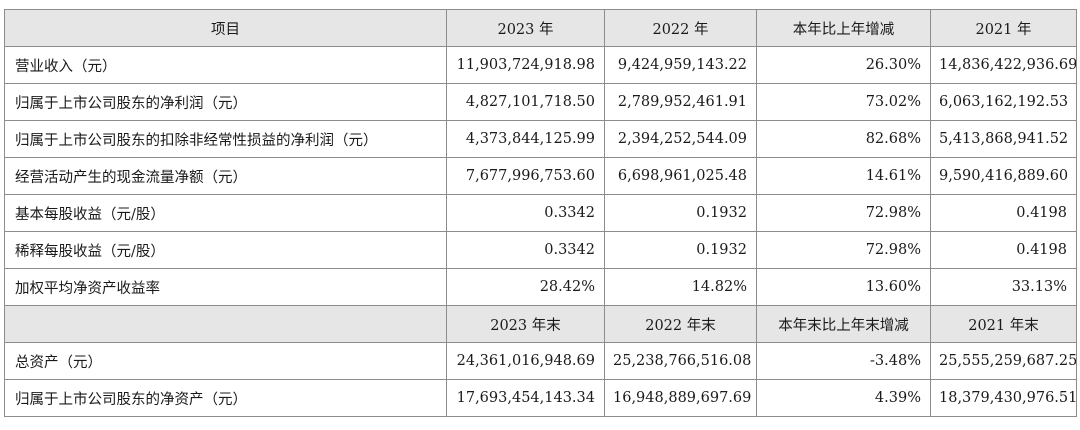 The image size is (1080, 430). Describe the element at coordinates (843, 139) in the screenshot. I see `value-change: 82.68%` at that location.